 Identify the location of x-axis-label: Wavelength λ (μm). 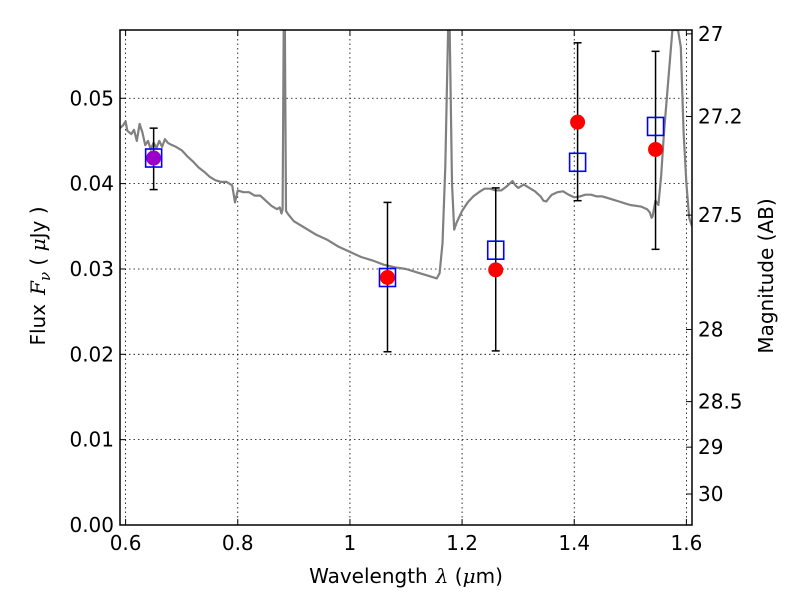
(406, 576).